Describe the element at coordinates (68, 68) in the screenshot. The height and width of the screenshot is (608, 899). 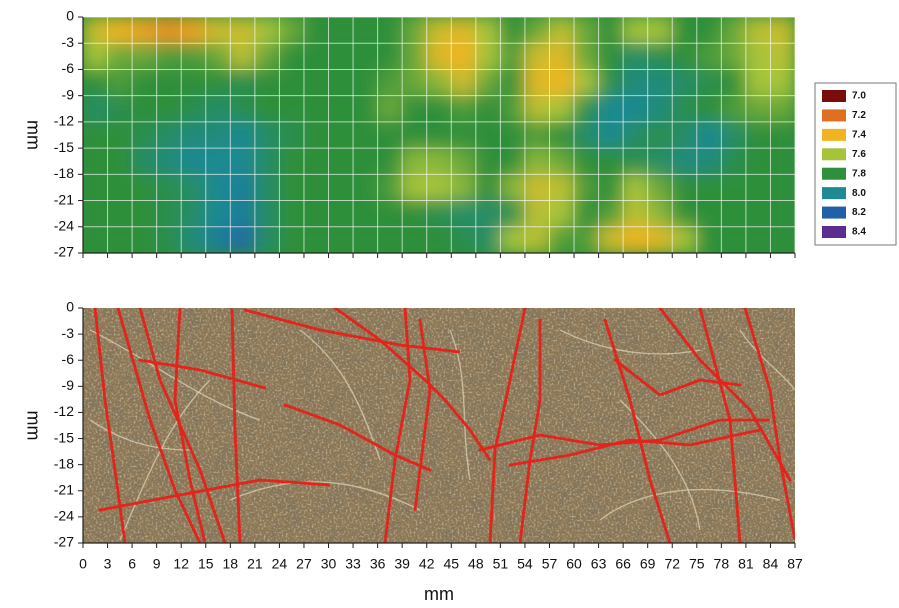
I see `y-tick-label: -6` at that location.